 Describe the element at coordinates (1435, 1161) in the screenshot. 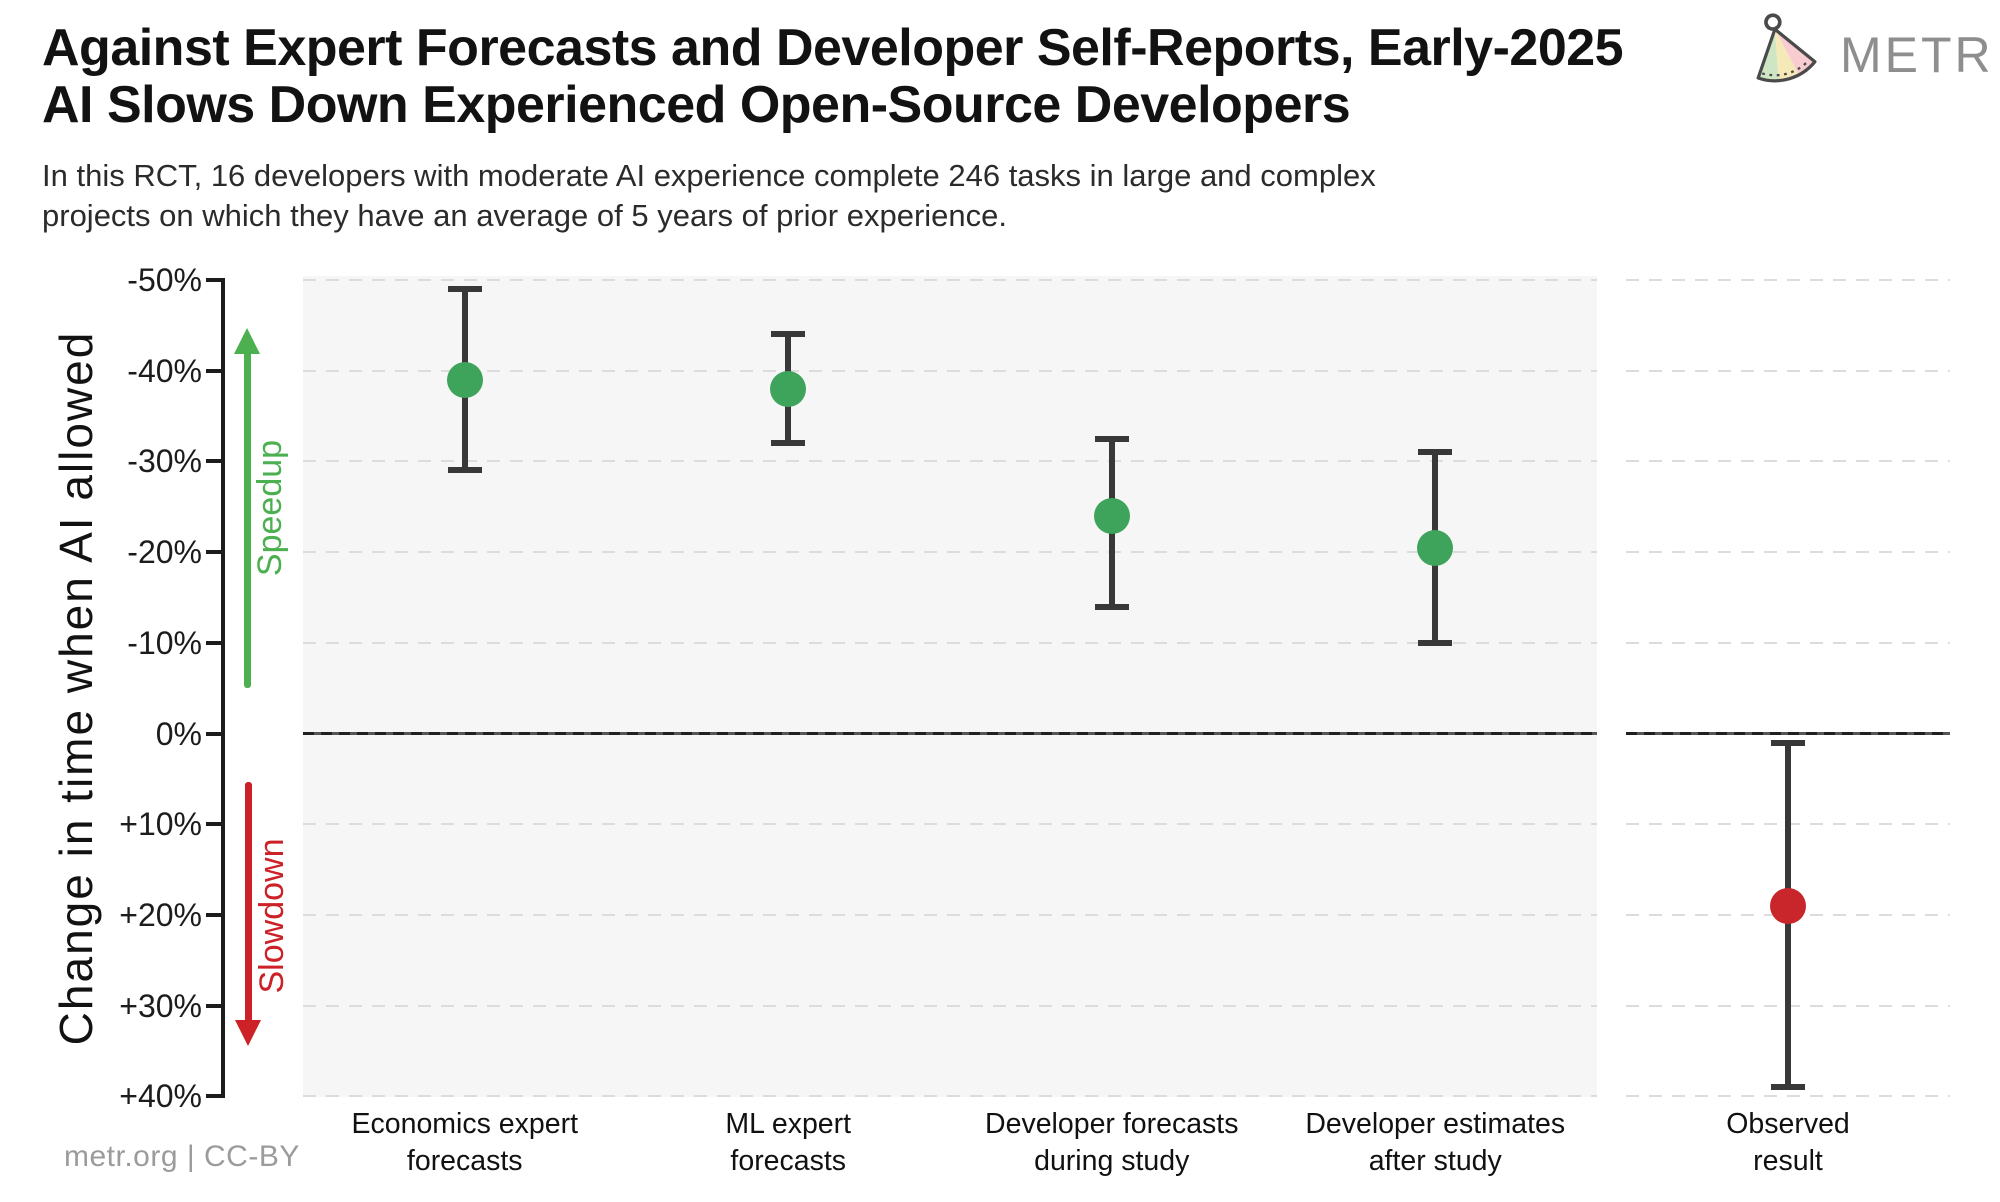

I see `x-label-line2: after study` at that location.